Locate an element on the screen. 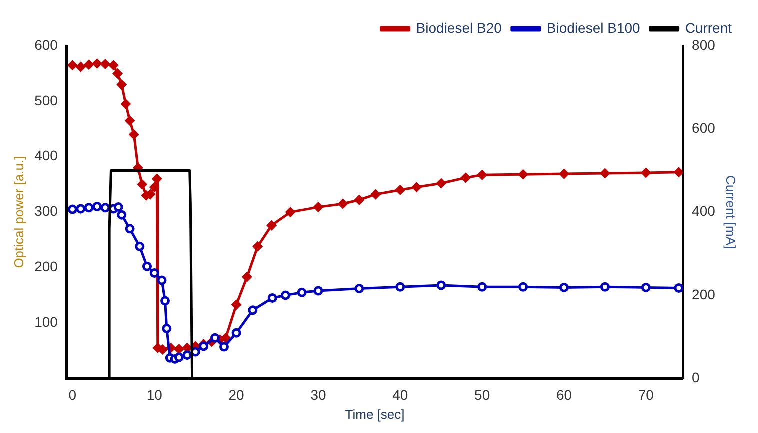 This screenshot has width=758, height=433. legend-label: Biodiesel B100 is located at coordinates (593, 28).